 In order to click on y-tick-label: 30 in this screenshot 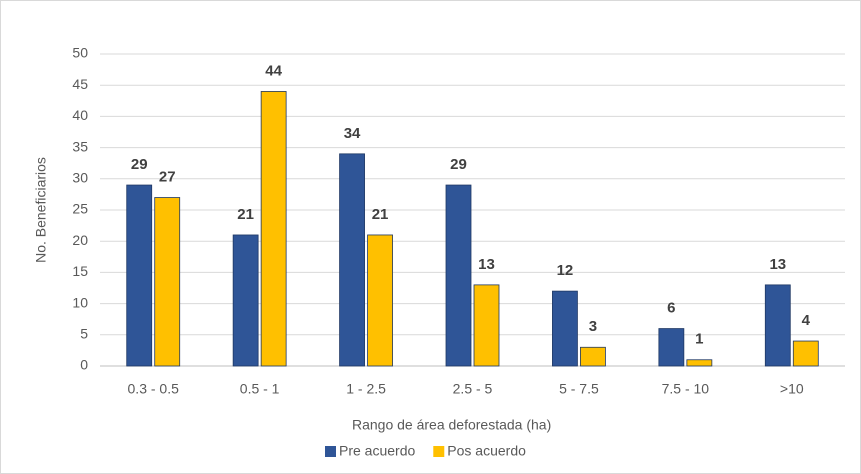, I will do `click(80, 178)`.